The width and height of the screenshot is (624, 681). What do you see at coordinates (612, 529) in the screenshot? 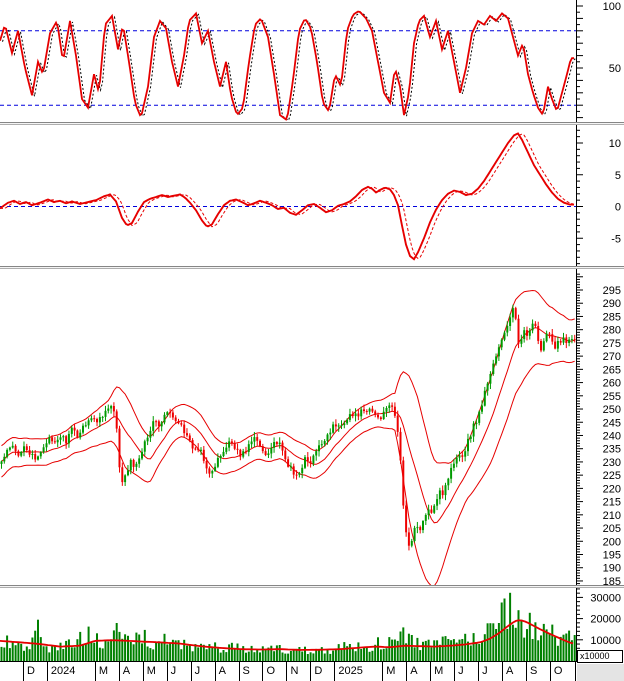
I see `svg-text: 205` at bounding box center [612, 529].